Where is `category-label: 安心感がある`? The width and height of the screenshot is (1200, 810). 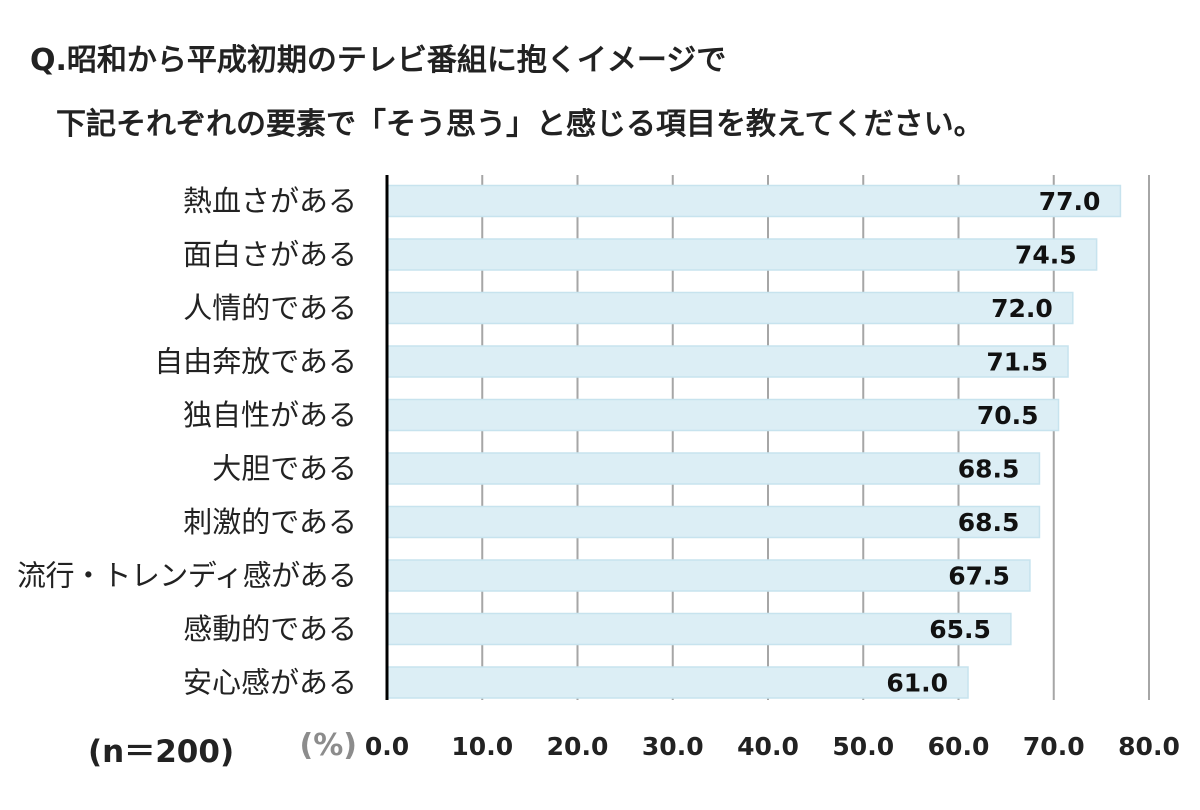
category-label: 安心感がある is located at coordinates (270, 683).